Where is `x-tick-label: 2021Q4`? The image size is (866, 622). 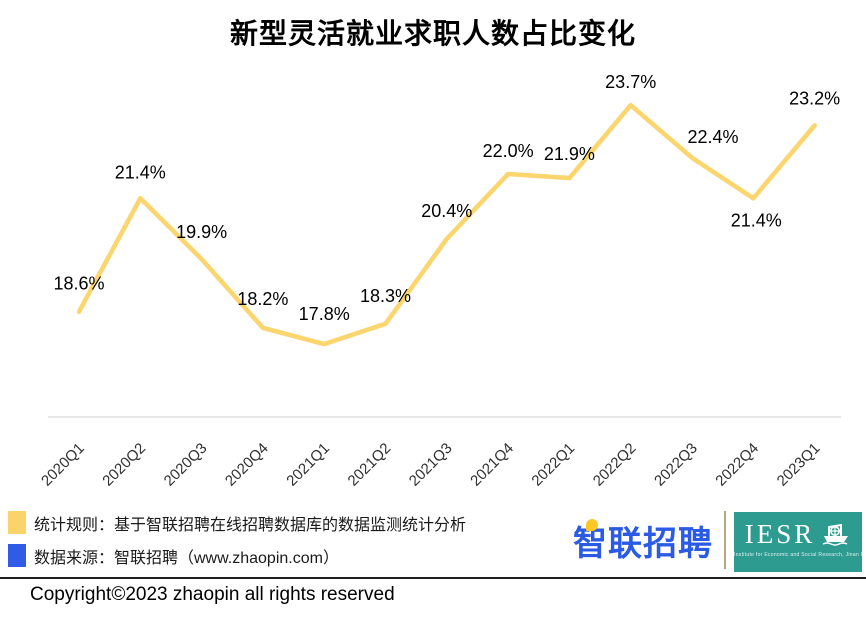 x-tick-label: 2021Q4 is located at coordinates (492, 465).